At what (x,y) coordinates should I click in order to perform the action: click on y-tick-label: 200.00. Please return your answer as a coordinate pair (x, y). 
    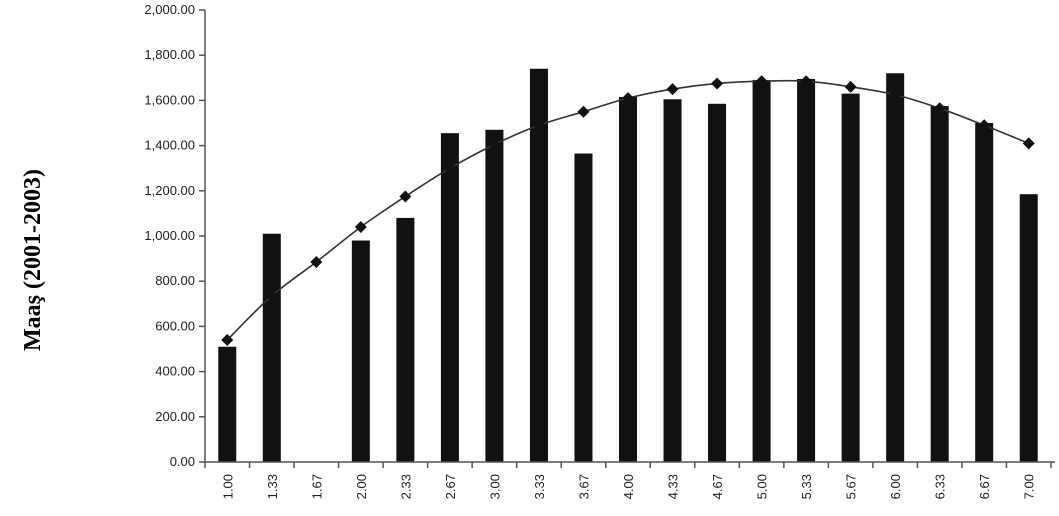
    Looking at the image, I should click on (175, 416).